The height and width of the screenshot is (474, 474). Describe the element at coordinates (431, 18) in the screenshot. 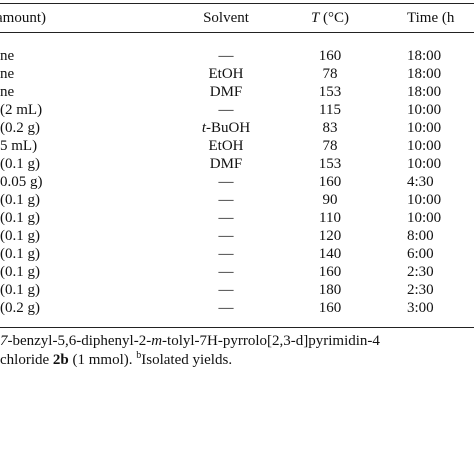

I see `header-time: Time (h` at that location.